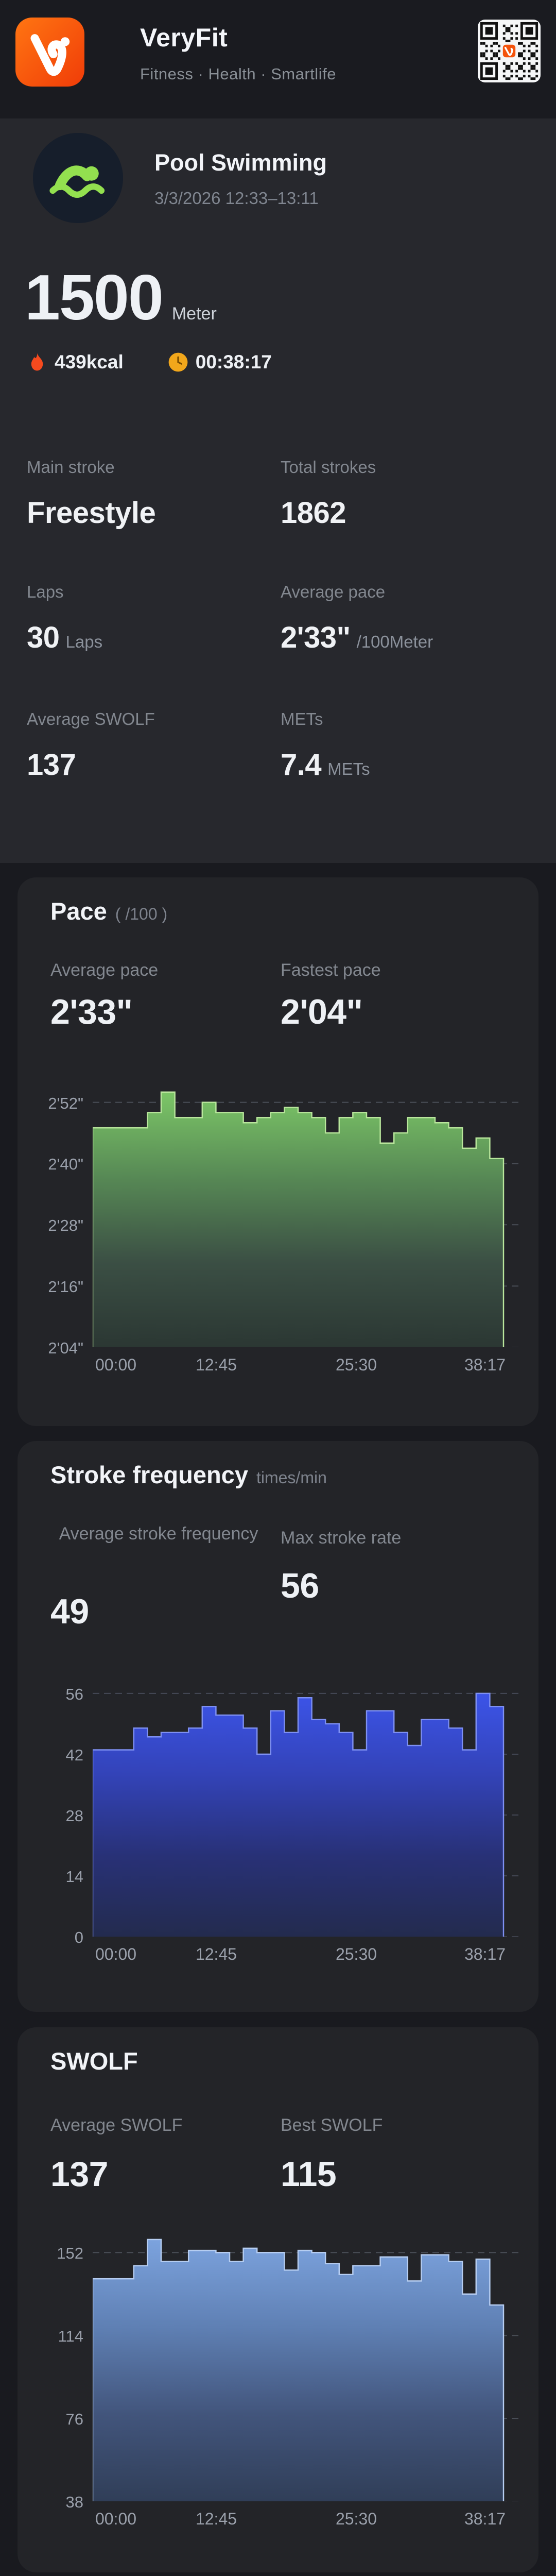 The image size is (556, 2576). I want to click on y-axis-tick: 42, so click(74, 1754).